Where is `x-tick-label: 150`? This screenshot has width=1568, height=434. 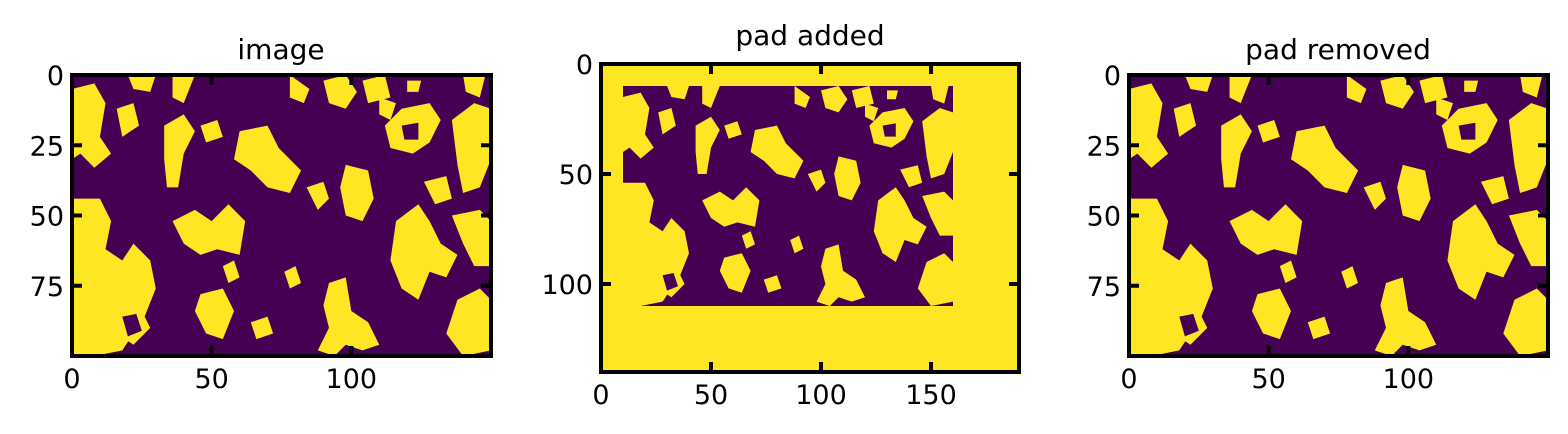 x-tick-label: 150 is located at coordinates (931, 395).